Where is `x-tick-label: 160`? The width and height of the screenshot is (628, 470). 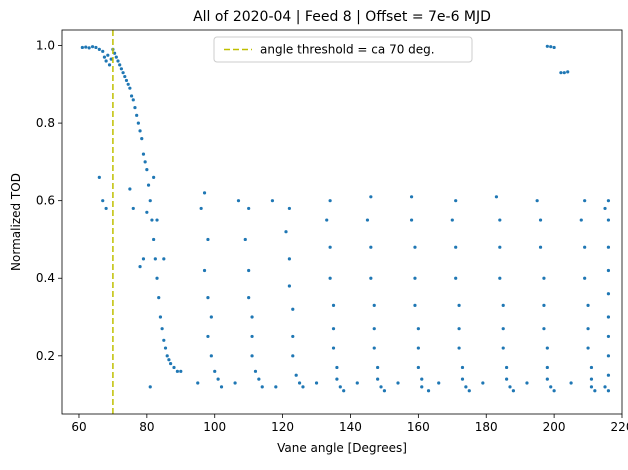
x-tick-label: 160 is located at coordinates (418, 427).